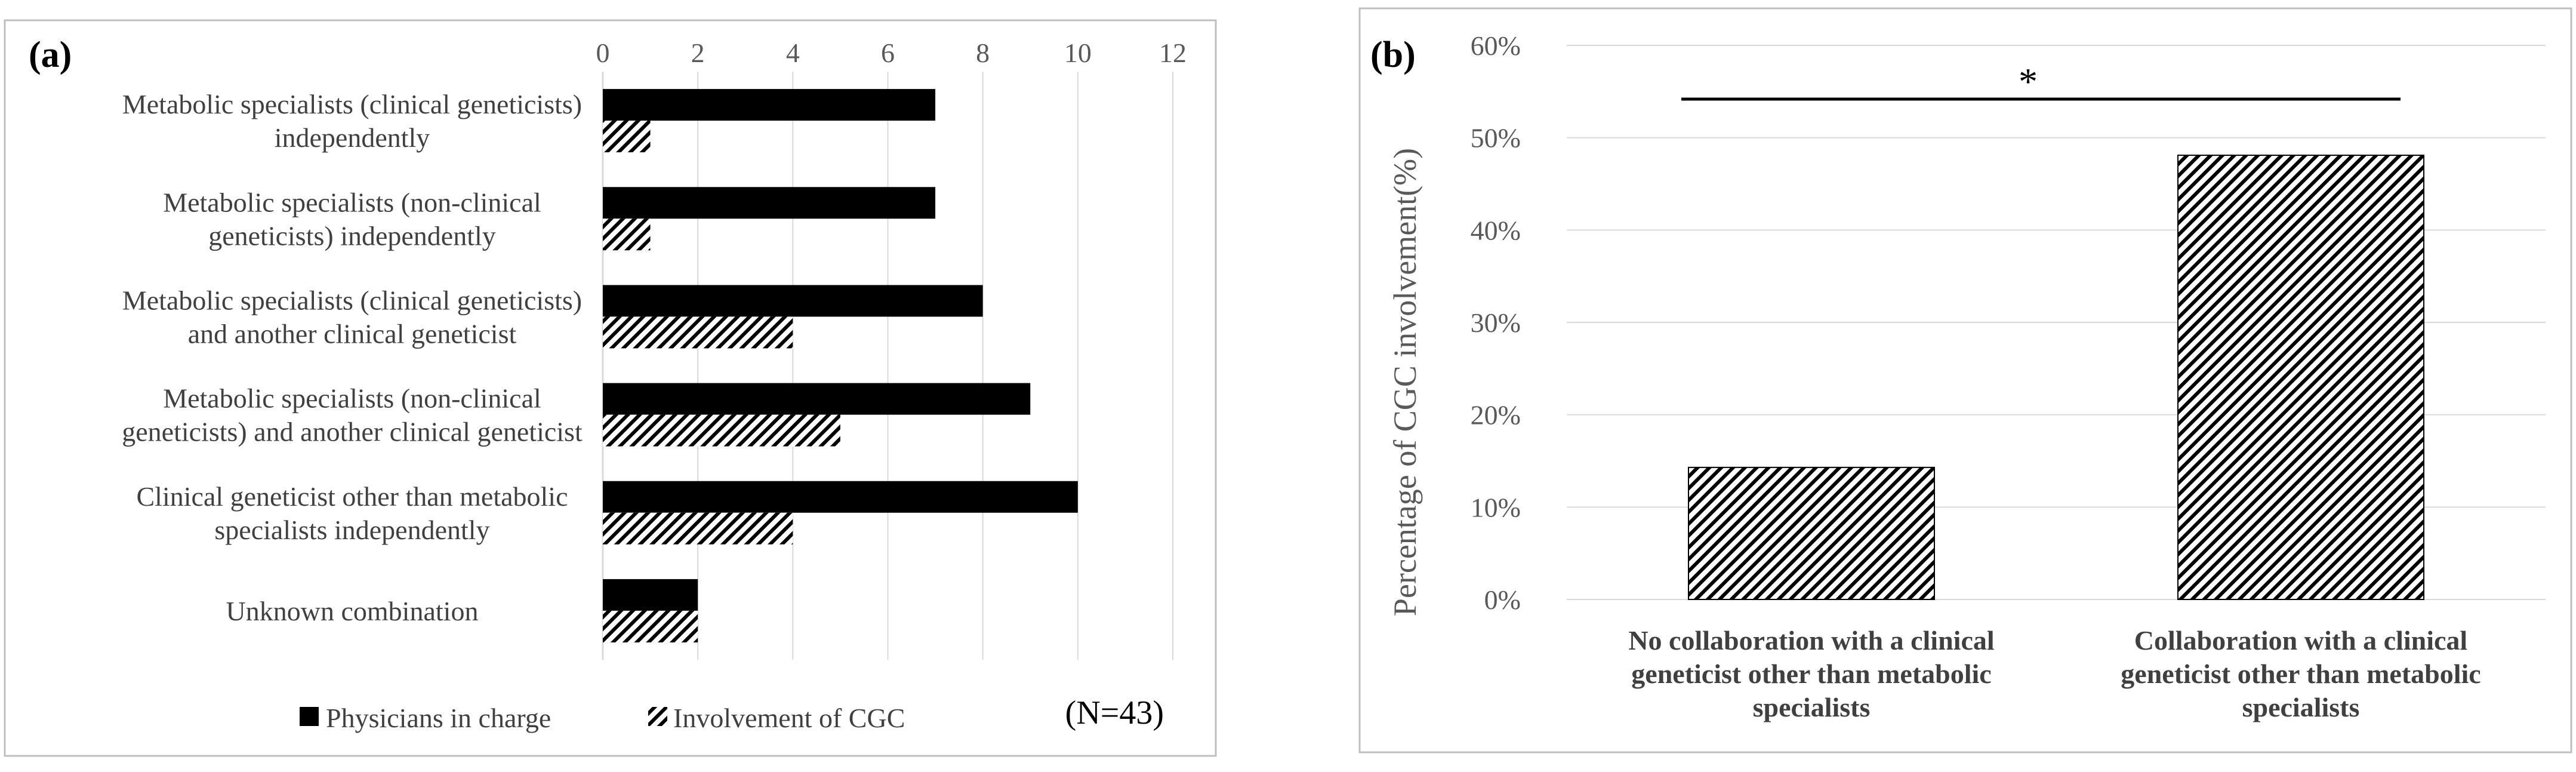 This screenshot has width=2576, height=772. What do you see at coordinates (352, 611) in the screenshot?
I see `category-label: Unknown combination` at bounding box center [352, 611].